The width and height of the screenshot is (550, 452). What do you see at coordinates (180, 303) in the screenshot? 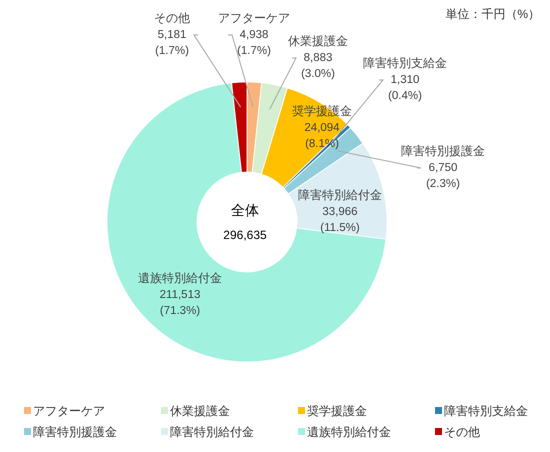
I see `data-label: 211,513 (71.3%)` at bounding box center [180, 303].